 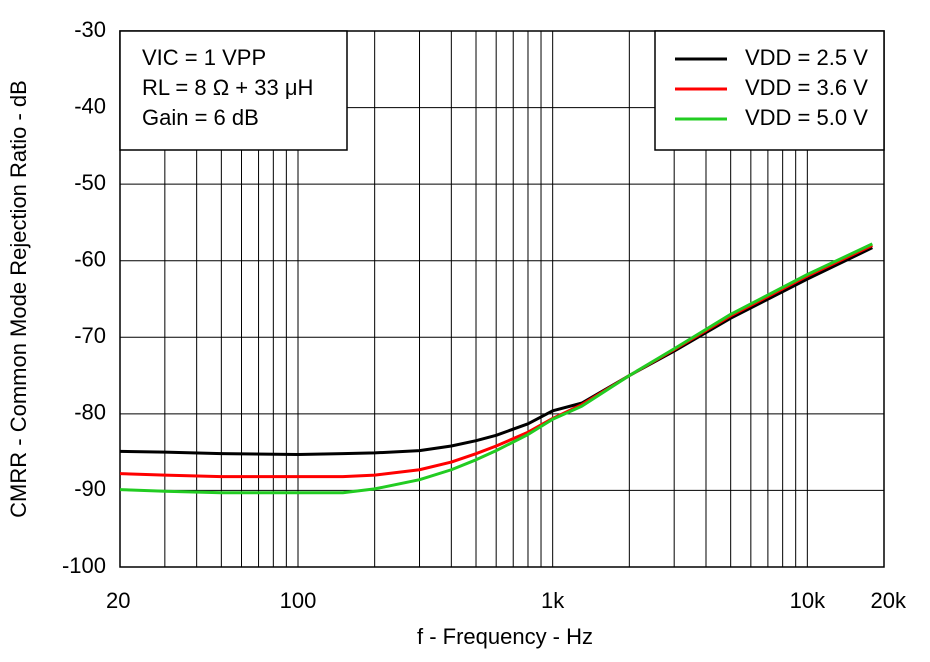 What do you see at coordinates (90, 105) in the screenshot?
I see `y-tick-label: -40` at bounding box center [90, 105].